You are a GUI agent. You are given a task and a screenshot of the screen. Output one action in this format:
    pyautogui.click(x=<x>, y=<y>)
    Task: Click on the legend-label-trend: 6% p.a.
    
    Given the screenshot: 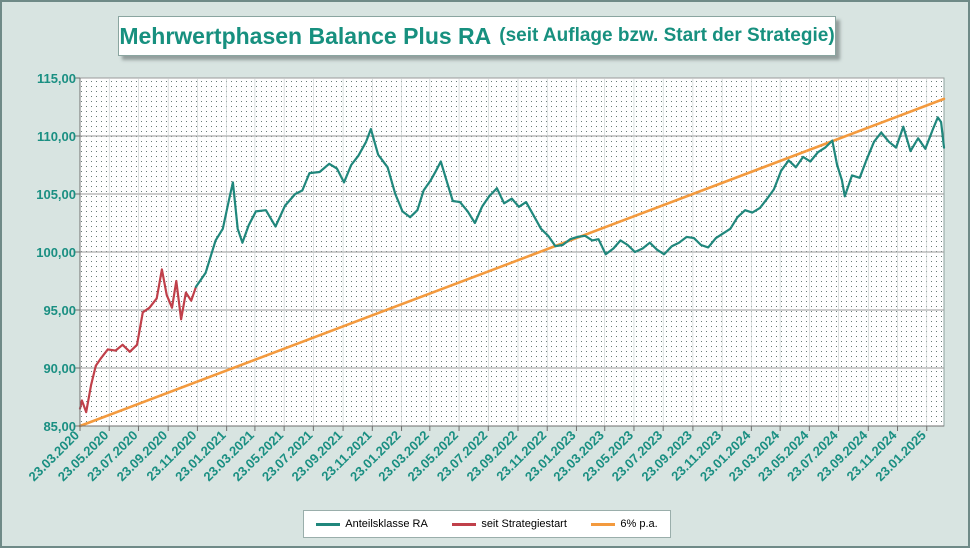 What is the action you would take?
    pyautogui.click(x=639, y=524)
    